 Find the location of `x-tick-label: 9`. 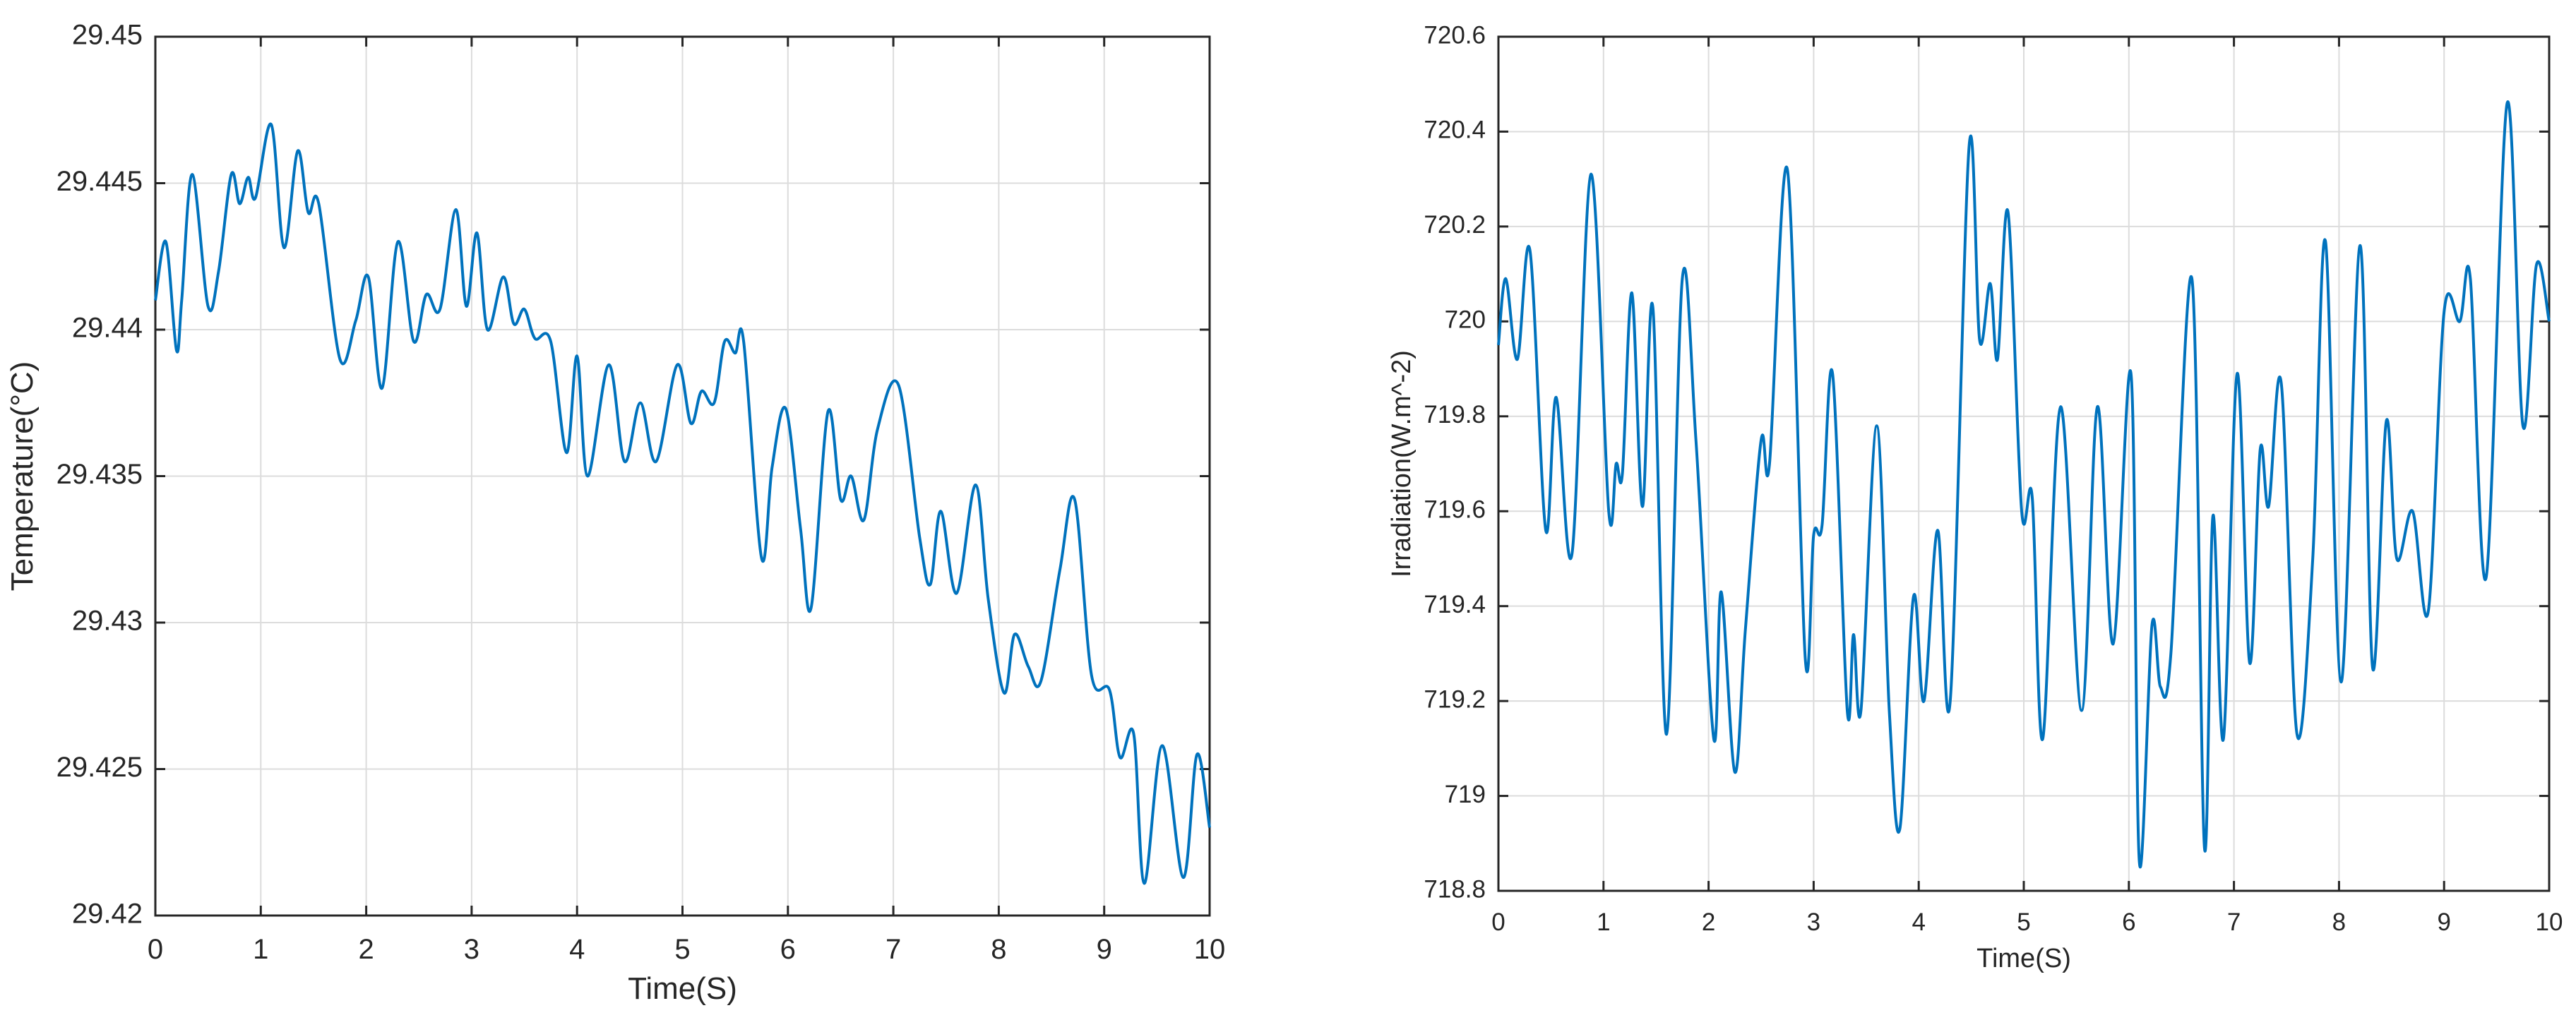

x-tick-label: 9 is located at coordinates (1104, 950).